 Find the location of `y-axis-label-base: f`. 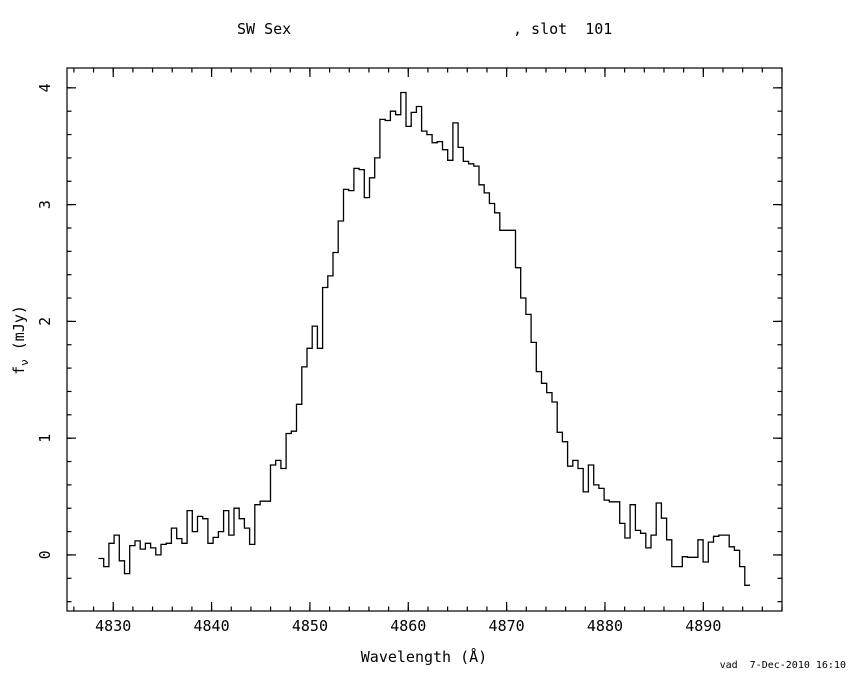

y-axis-label-base: f is located at coordinates (19, 370).